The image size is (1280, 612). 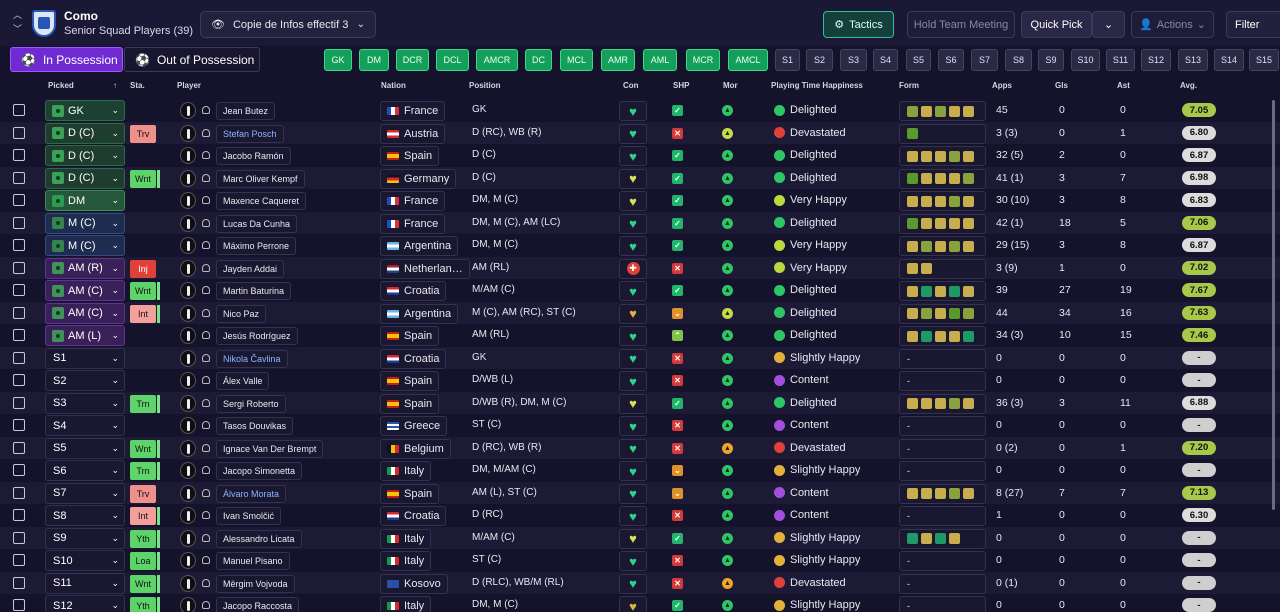 What do you see at coordinates (85, 448) in the screenshot?
I see `picked-position-select: S5 ⌄` at bounding box center [85, 448].